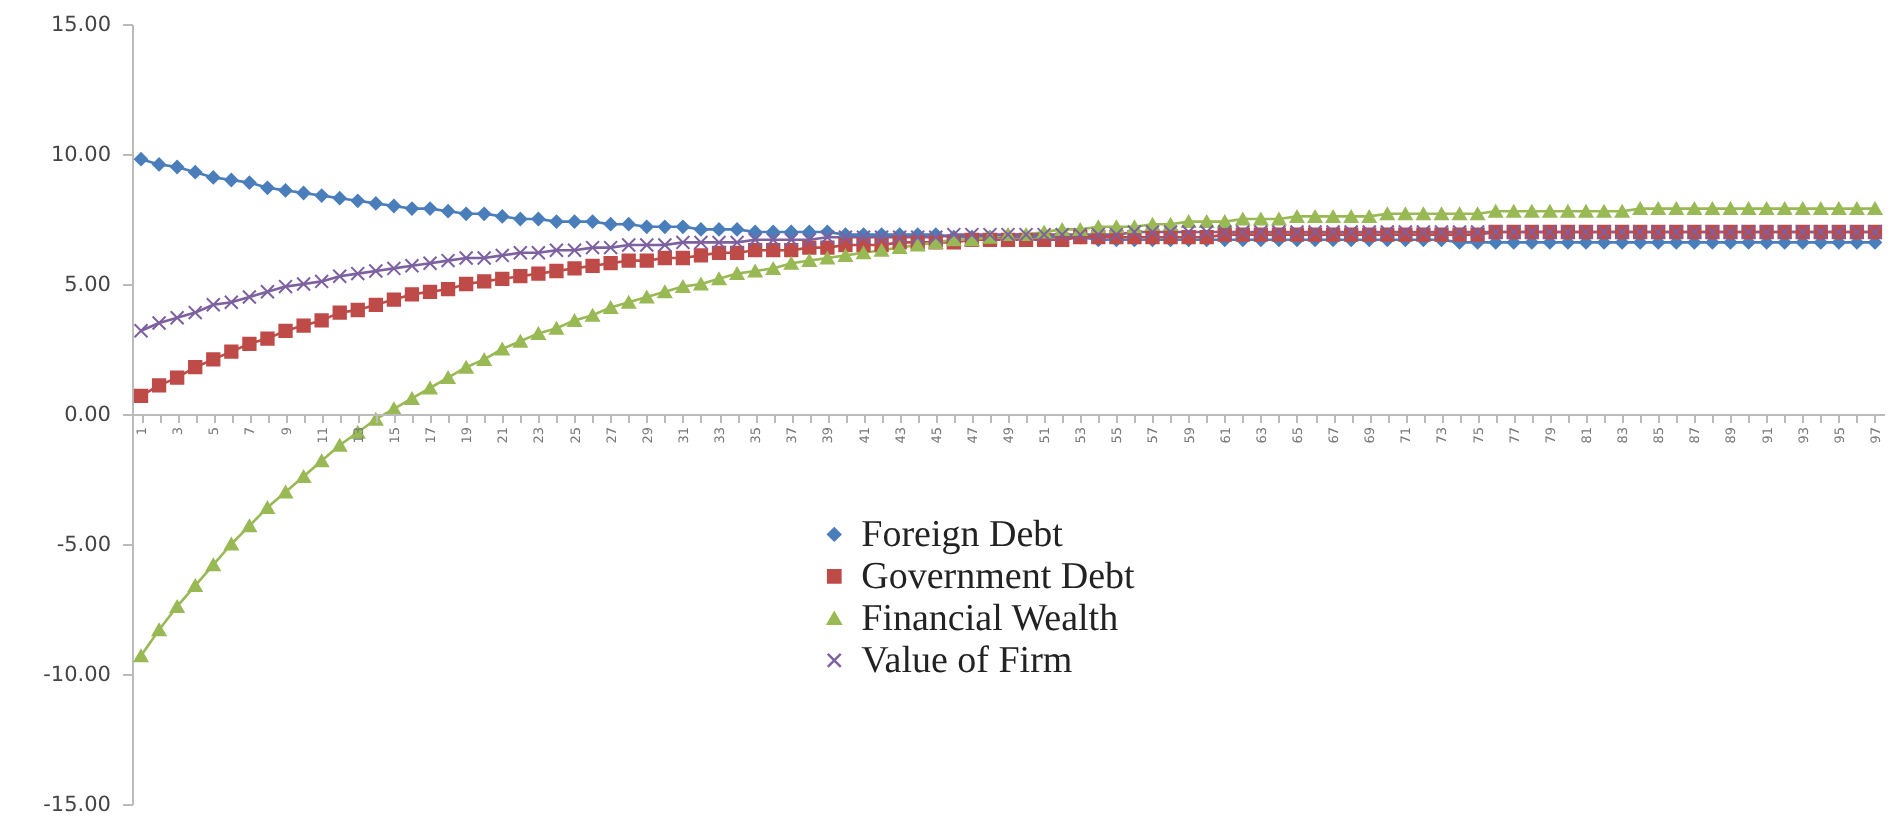  What do you see at coordinates (83, 545) in the screenshot?
I see `y-tick-label: -5.00` at bounding box center [83, 545].